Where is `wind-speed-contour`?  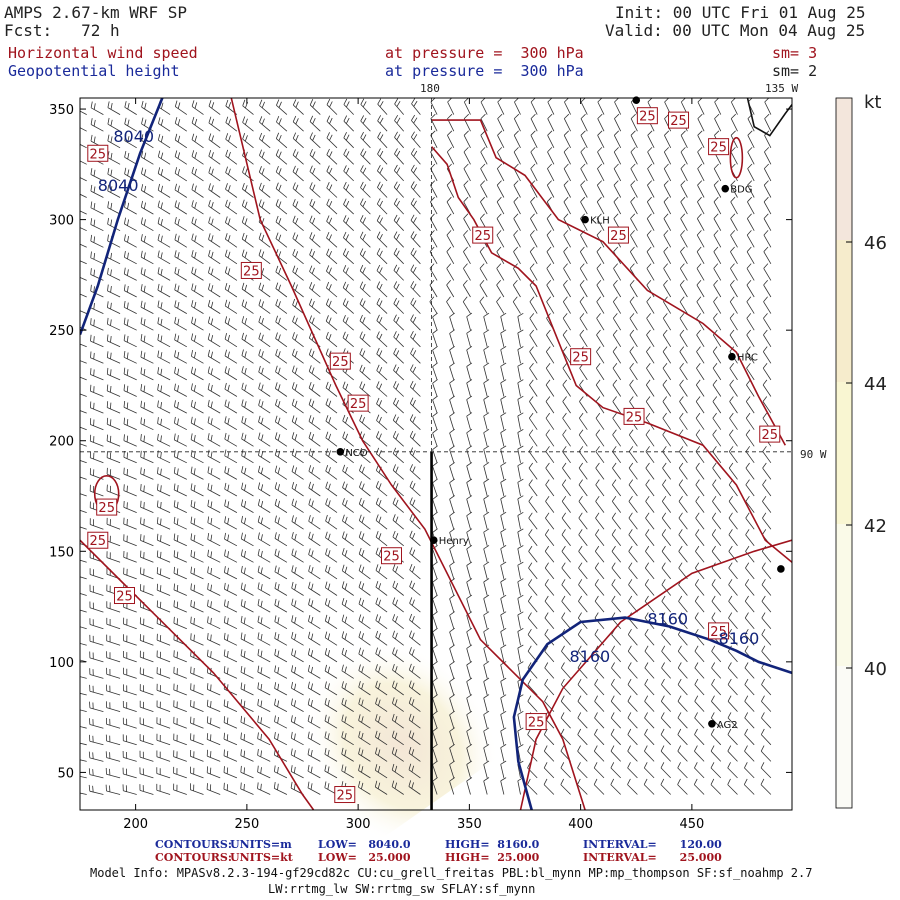 wind-speed-contour is located at coordinates (736, 157).